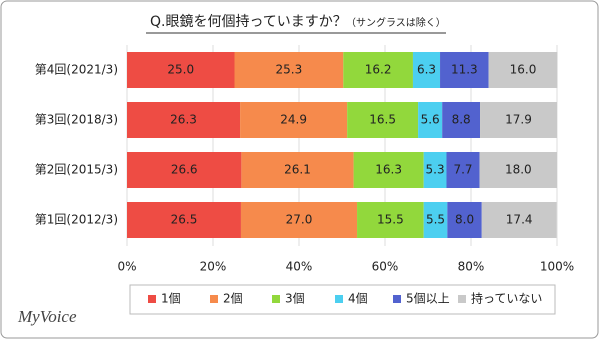 This screenshot has height=340, width=600. What do you see at coordinates (248, 22) in the screenshot?
I see `chart-title: Q.眼鏡を何個持っていますか？` at bounding box center [248, 22].